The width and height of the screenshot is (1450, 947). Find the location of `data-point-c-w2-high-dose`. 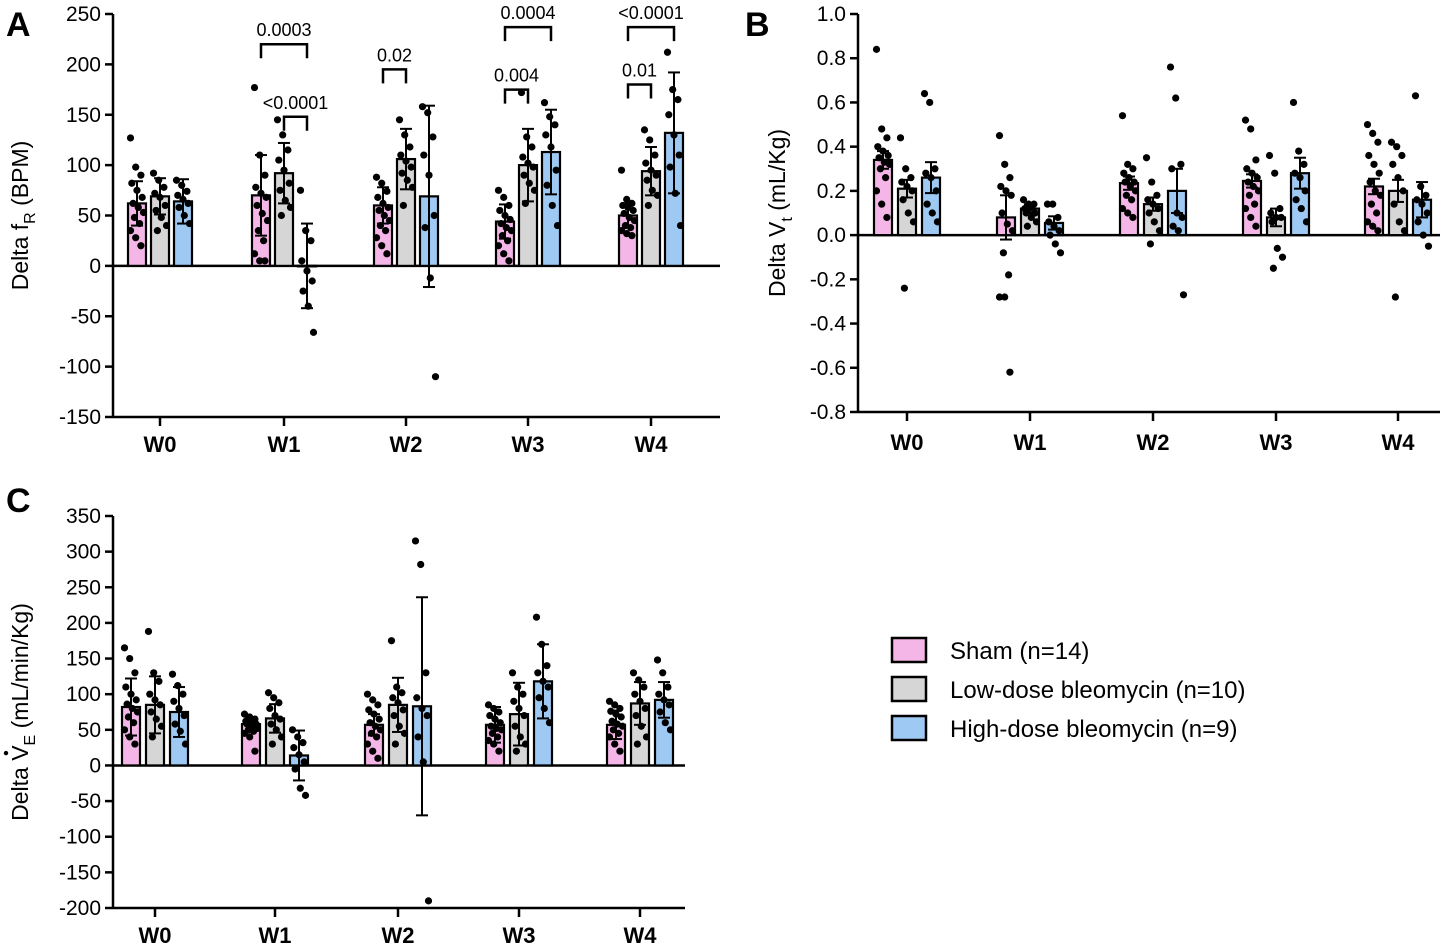

data-point-c-w2-high-dose is located at coordinates (417, 698).